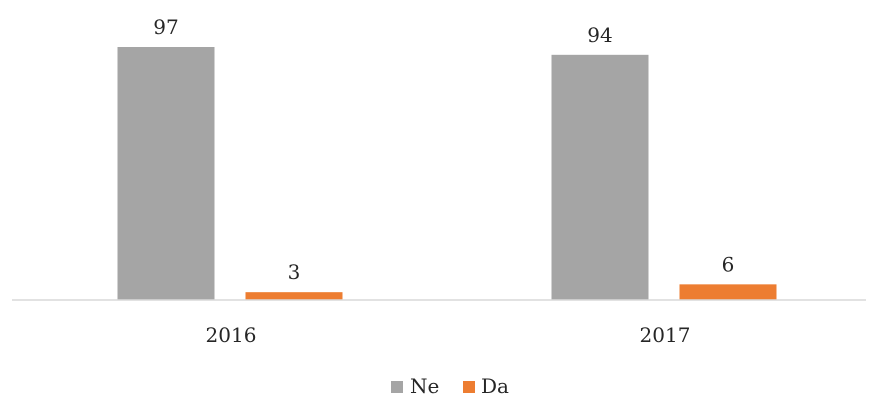  What do you see at coordinates (469, 387) in the screenshot?
I see `legend-swatch-da` at bounding box center [469, 387].